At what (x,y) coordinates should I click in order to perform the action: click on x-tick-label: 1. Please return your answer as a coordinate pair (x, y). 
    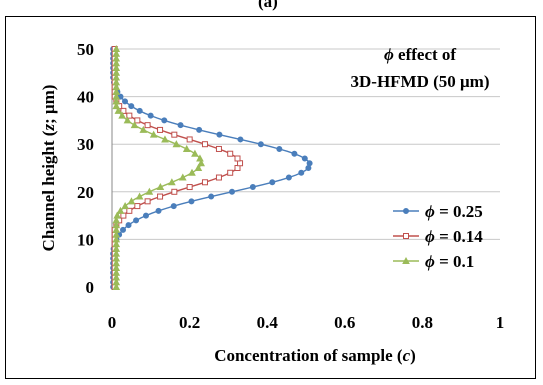
    Looking at the image, I should click on (500, 322).